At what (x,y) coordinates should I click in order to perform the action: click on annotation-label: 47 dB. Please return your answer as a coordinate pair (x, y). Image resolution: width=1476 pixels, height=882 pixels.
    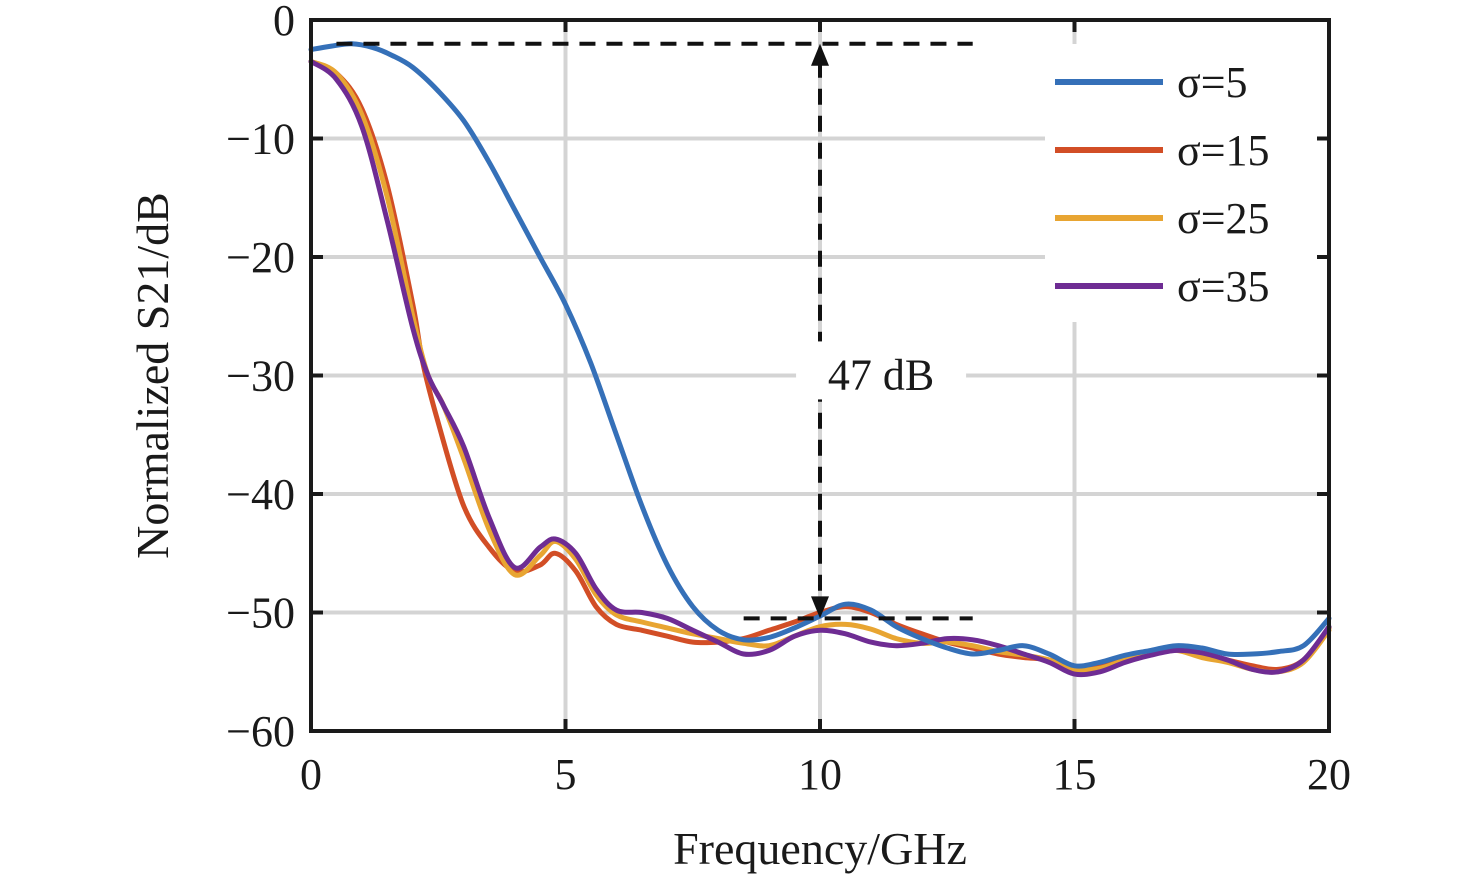
    Looking at the image, I should click on (881, 374).